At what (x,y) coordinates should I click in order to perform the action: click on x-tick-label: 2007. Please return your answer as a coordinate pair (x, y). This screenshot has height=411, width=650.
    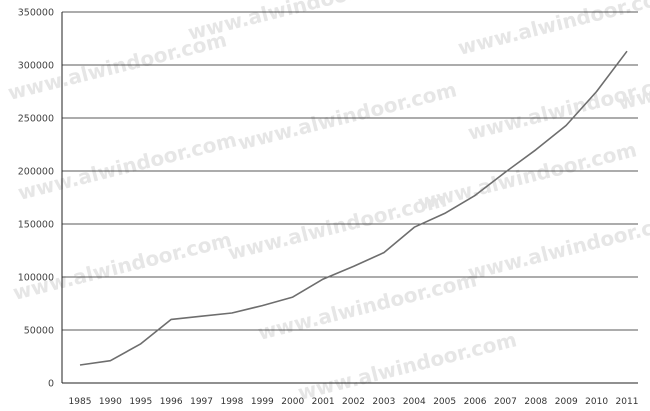
    Looking at the image, I should click on (505, 402).